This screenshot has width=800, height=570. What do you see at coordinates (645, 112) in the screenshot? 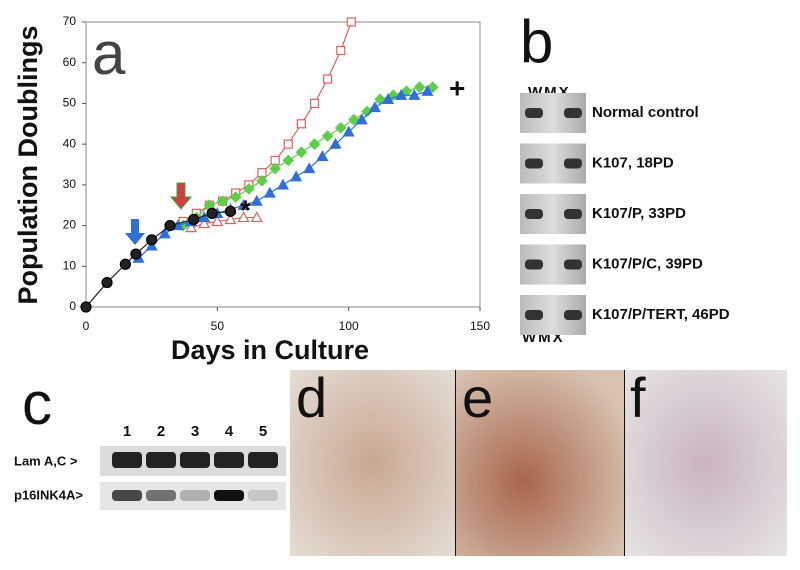
I see `gel-label: Normal control` at bounding box center [645, 112].